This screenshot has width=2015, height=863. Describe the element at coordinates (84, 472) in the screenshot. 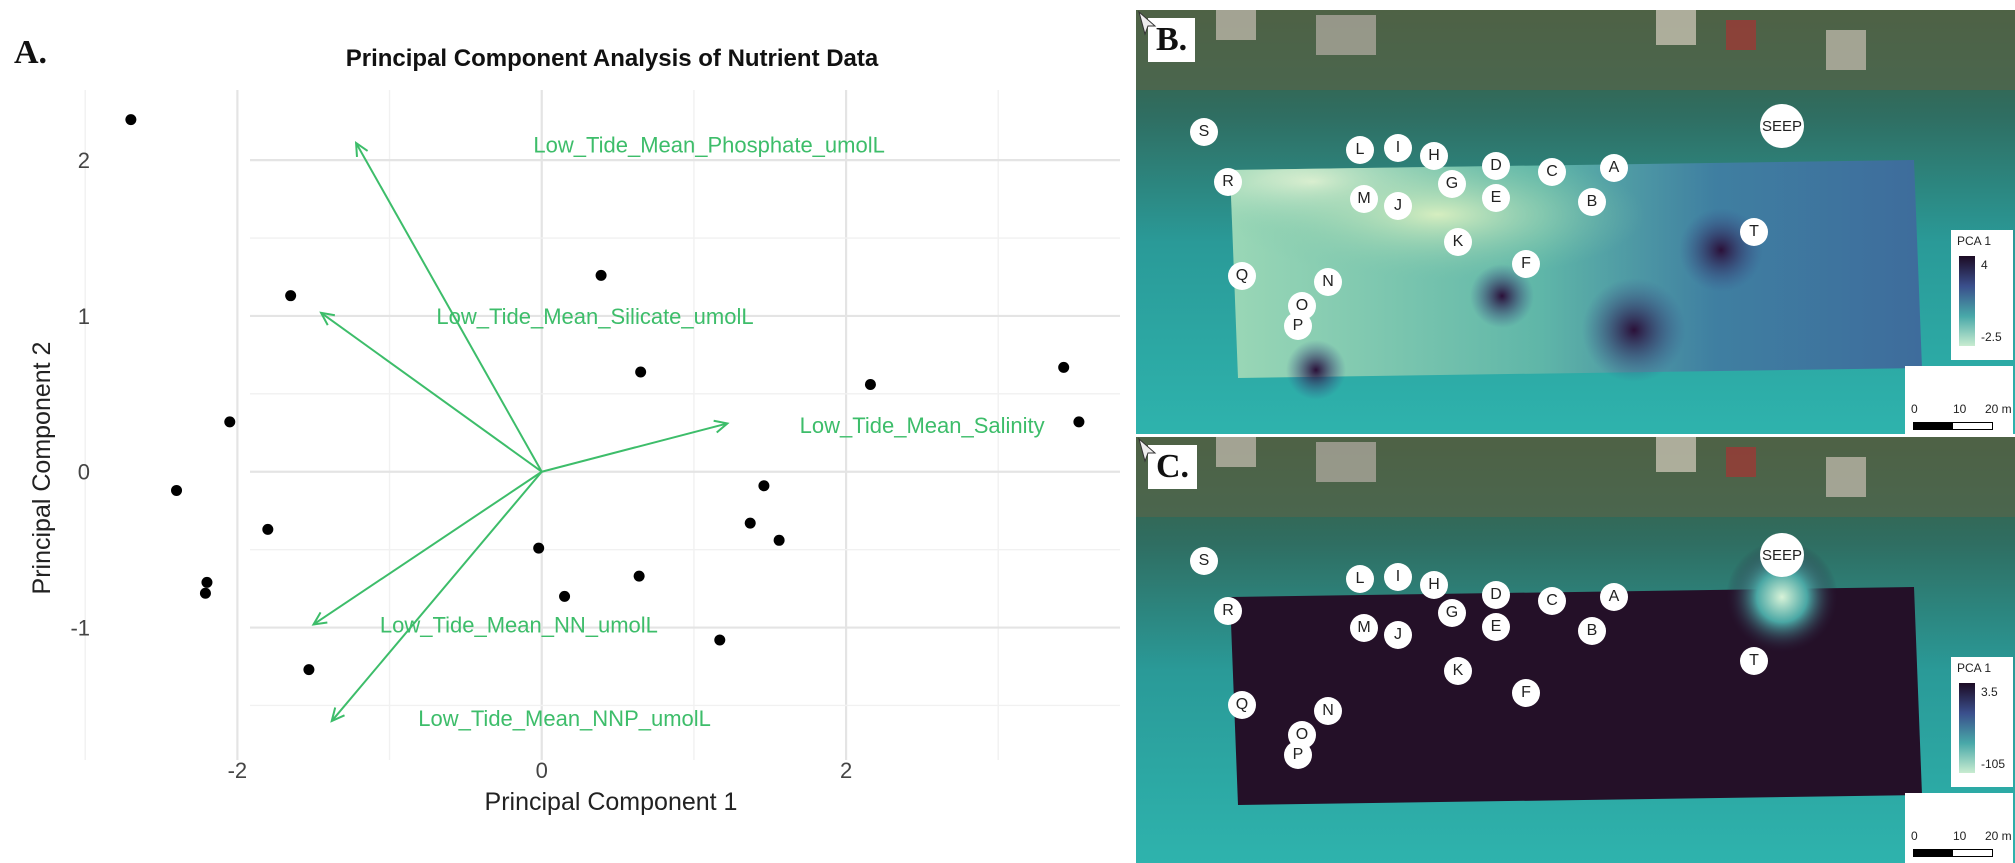

I see `y-tick-label: 0` at that location.